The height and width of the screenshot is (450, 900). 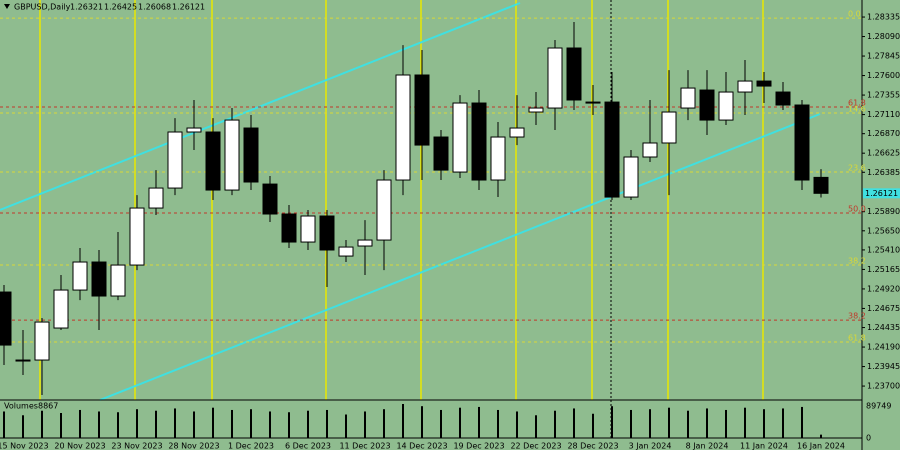 What do you see at coordinates (79, 446) in the screenshot?
I see `x-tick-label: 20 Nov 2023` at bounding box center [79, 446].